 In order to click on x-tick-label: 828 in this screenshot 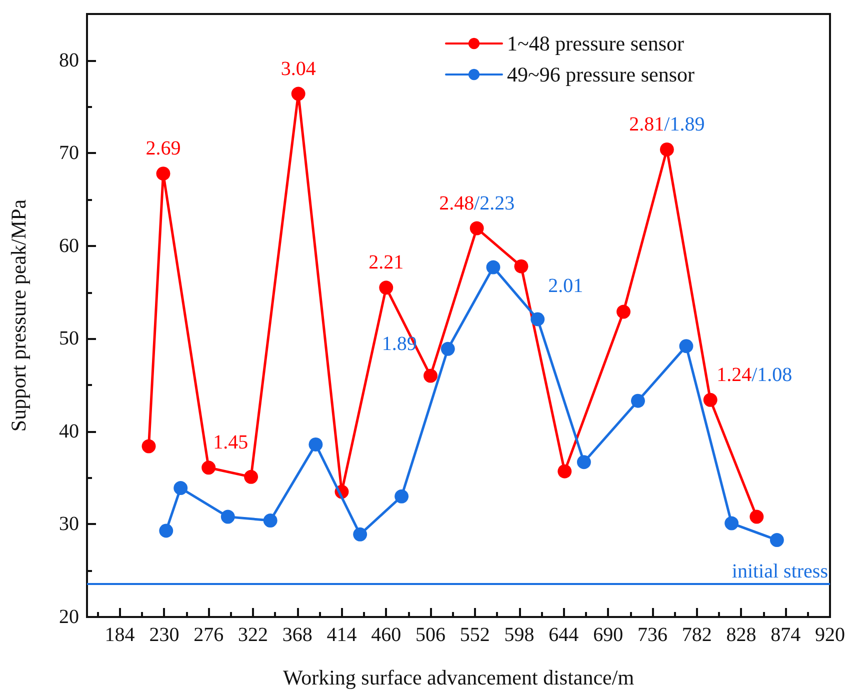, I will do `click(741, 635)`.